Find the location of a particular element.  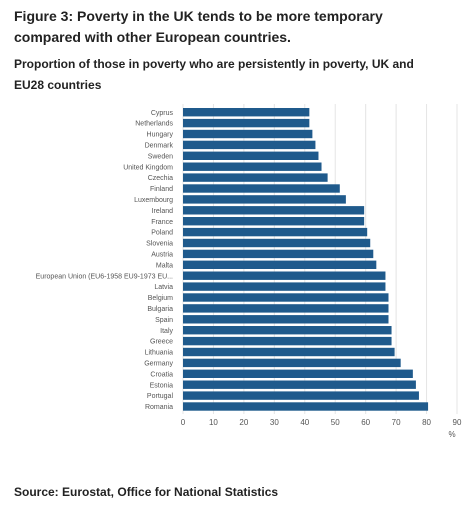

category-label: Sweden is located at coordinates (160, 156).